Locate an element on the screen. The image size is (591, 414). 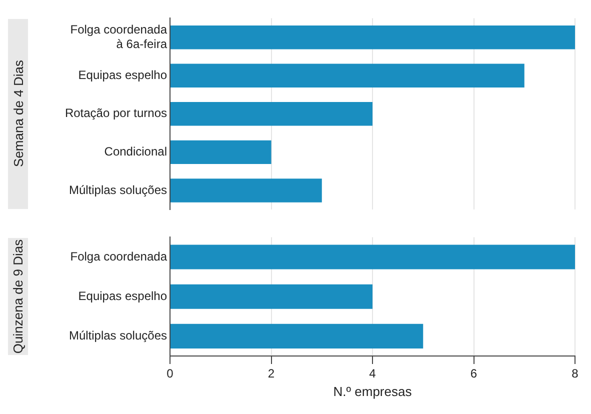
y-tick-label: Rotação por turnos is located at coordinates (115, 113).